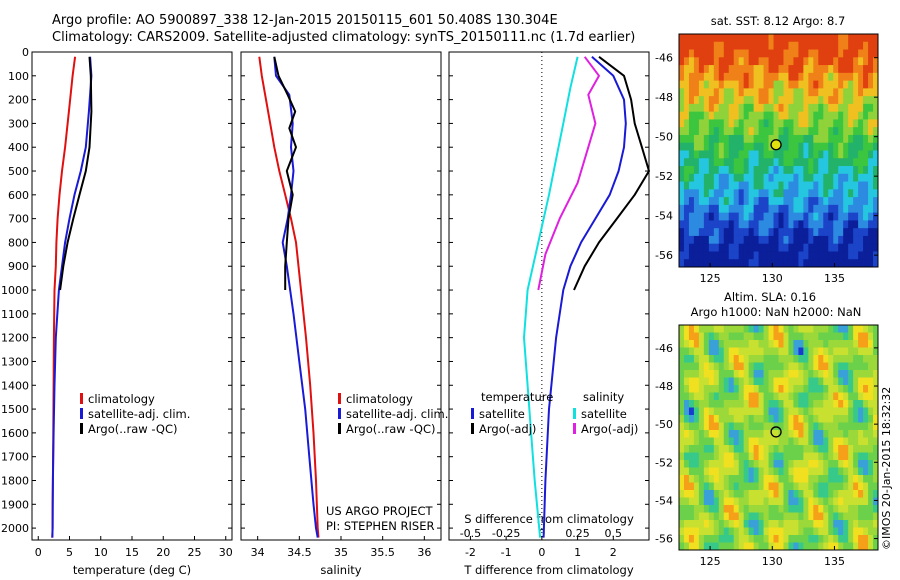 Image resolution: width=900 pixels, height=580 pixels. Describe the element at coordinates (778, 21) in the screenshot. I see `sst-map-title: sat. SST: 8.12 Argo: 8.7` at that location.